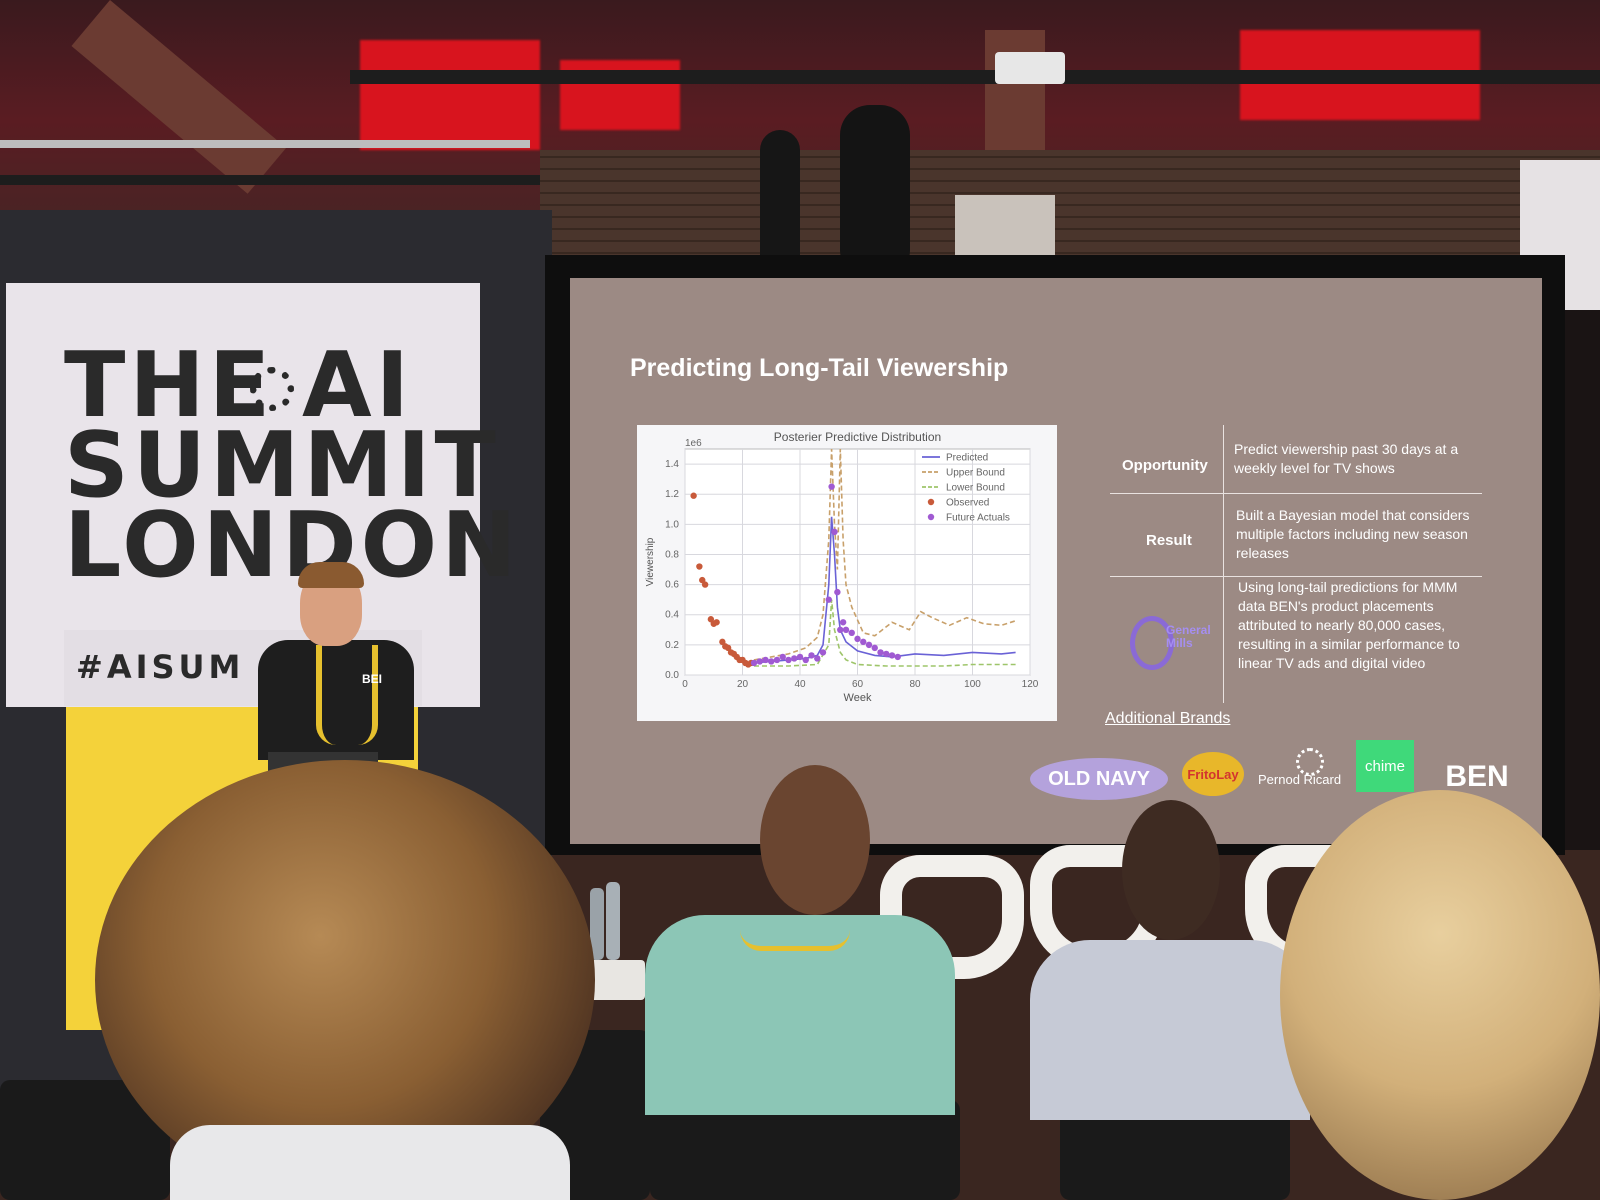 The width and height of the screenshot is (1600, 1200). What do you see at coordinates (1188, 636) in the screenshot?
I see `general-mills-logo-text: General Mills` at bounding box center [1188, 636].